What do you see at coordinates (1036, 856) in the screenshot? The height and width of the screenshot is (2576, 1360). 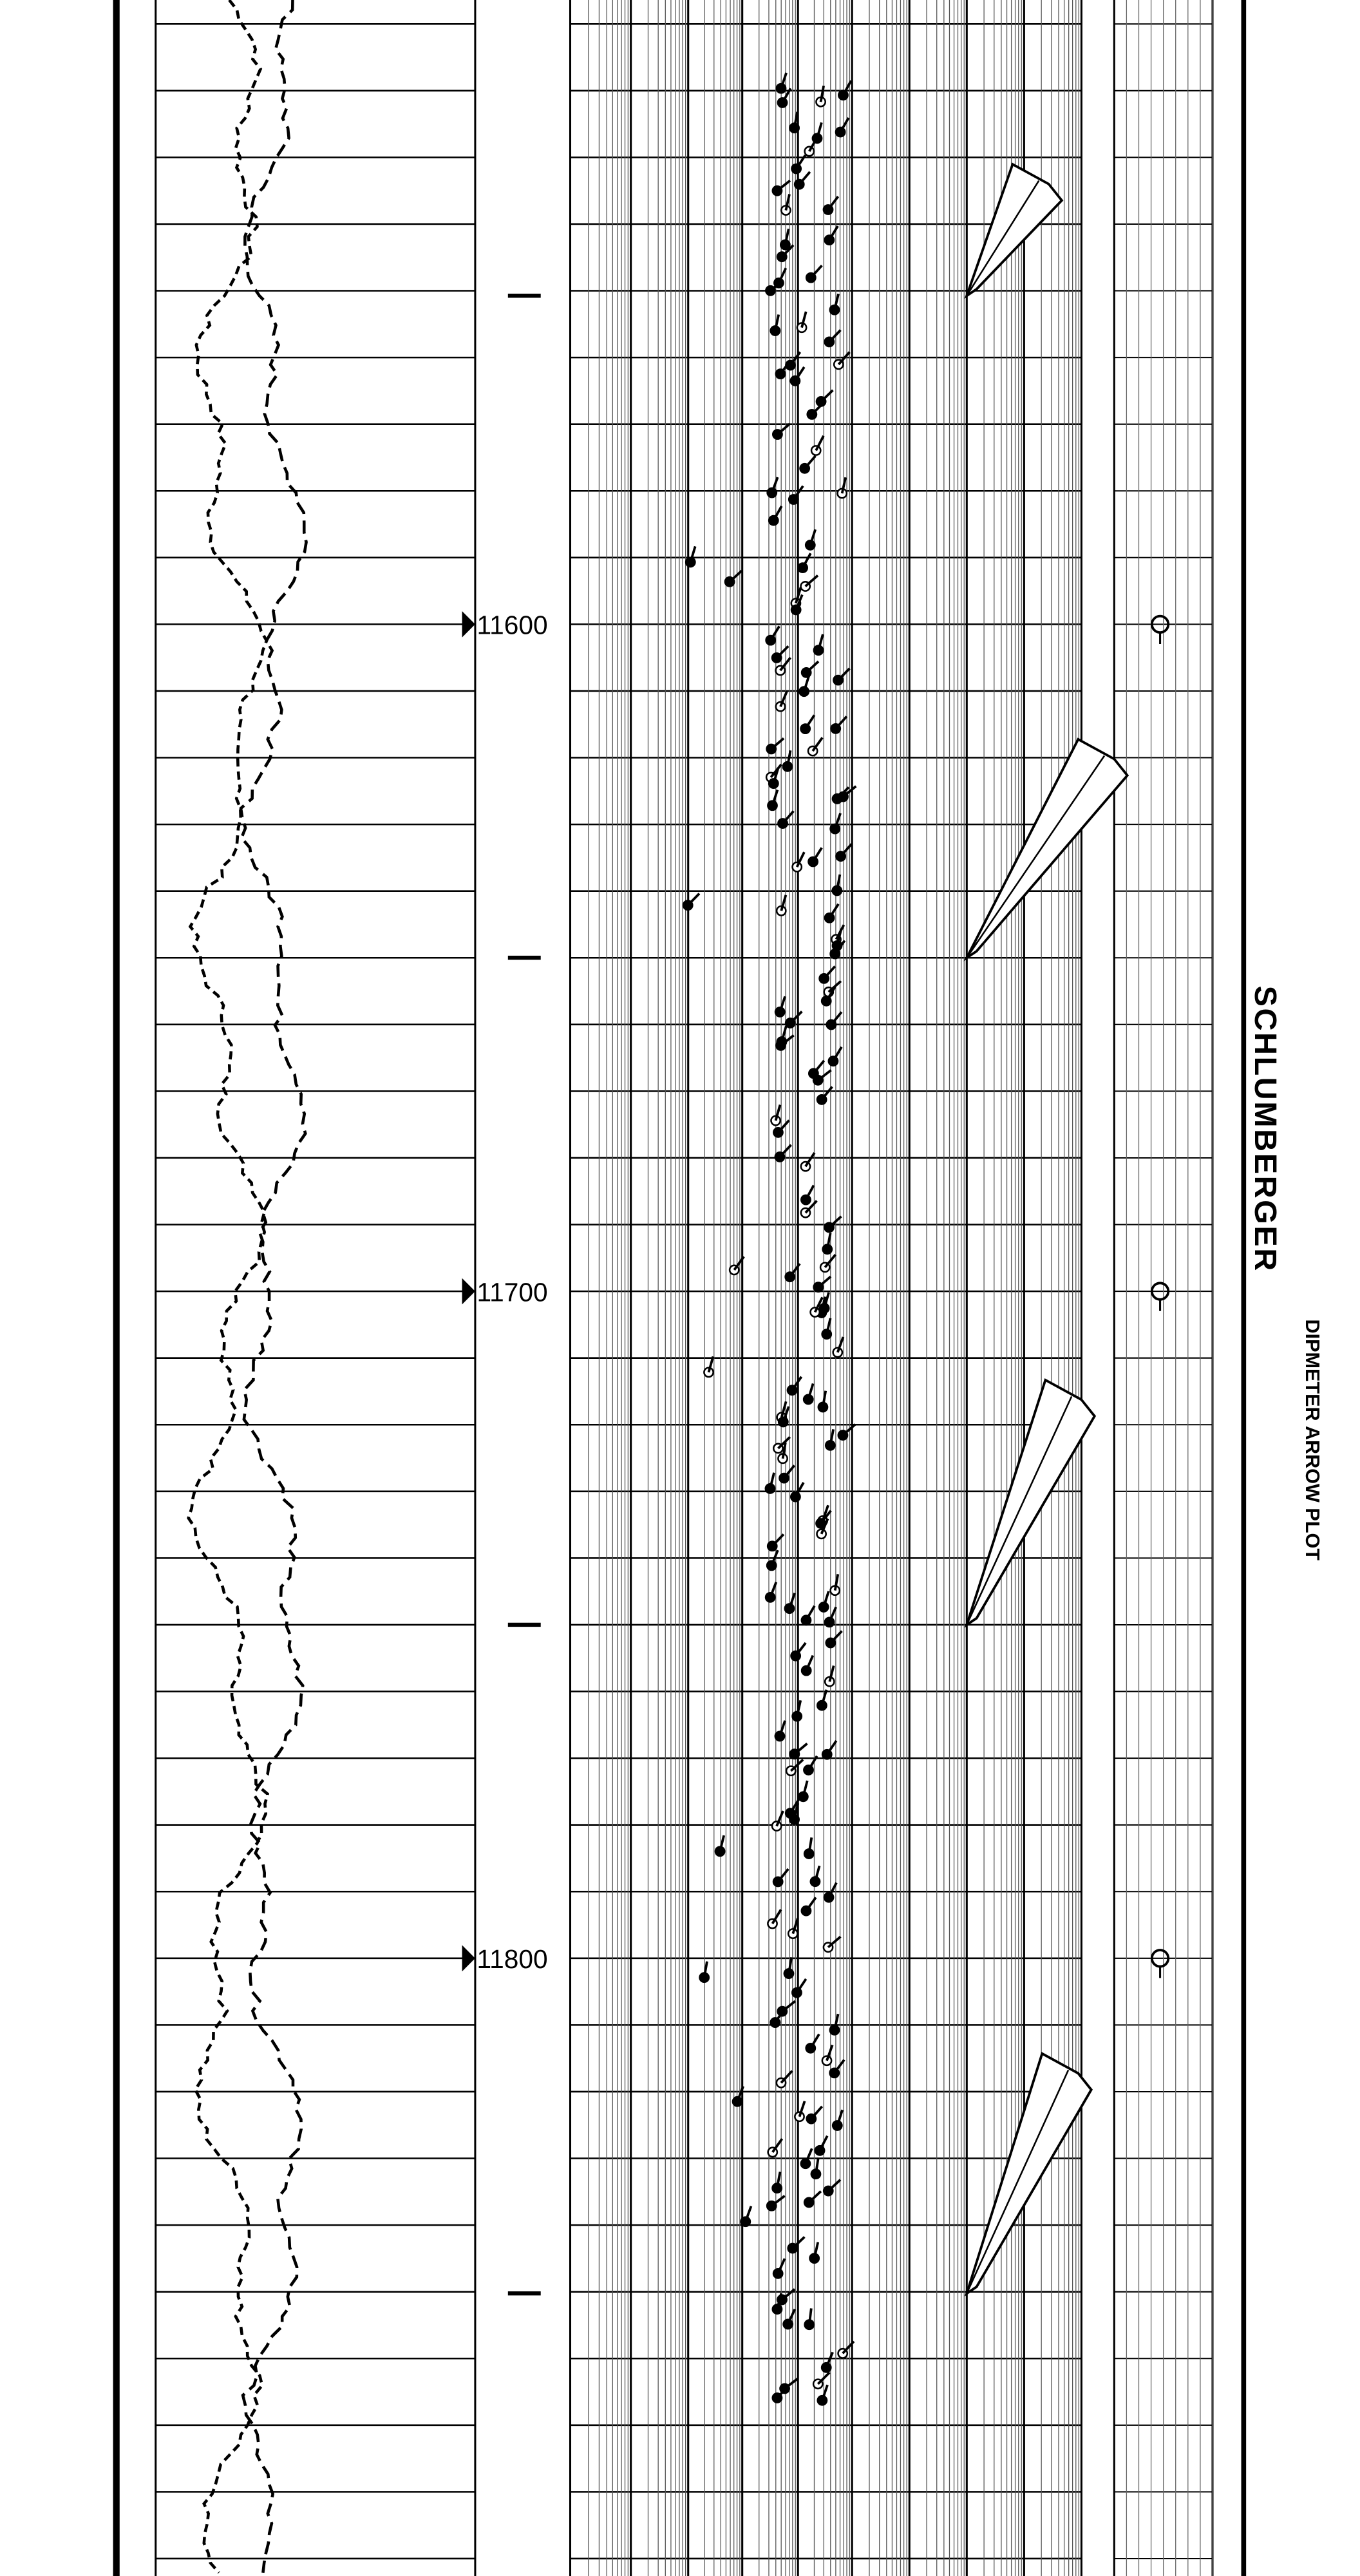 I see `summary-arrow-line` at bounding box center [1036, 856].